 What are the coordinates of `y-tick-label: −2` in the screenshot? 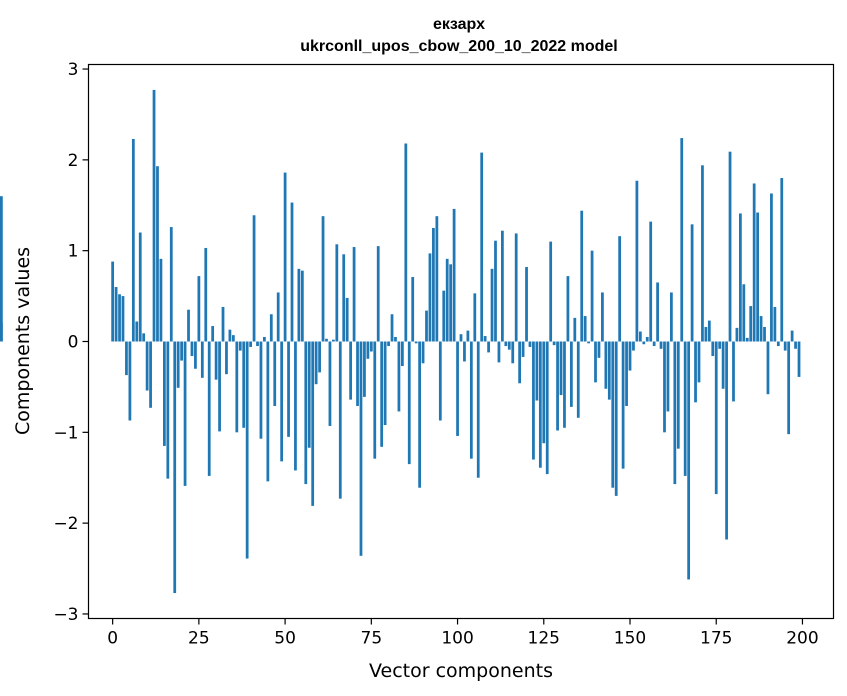 It's located at (65, 524).